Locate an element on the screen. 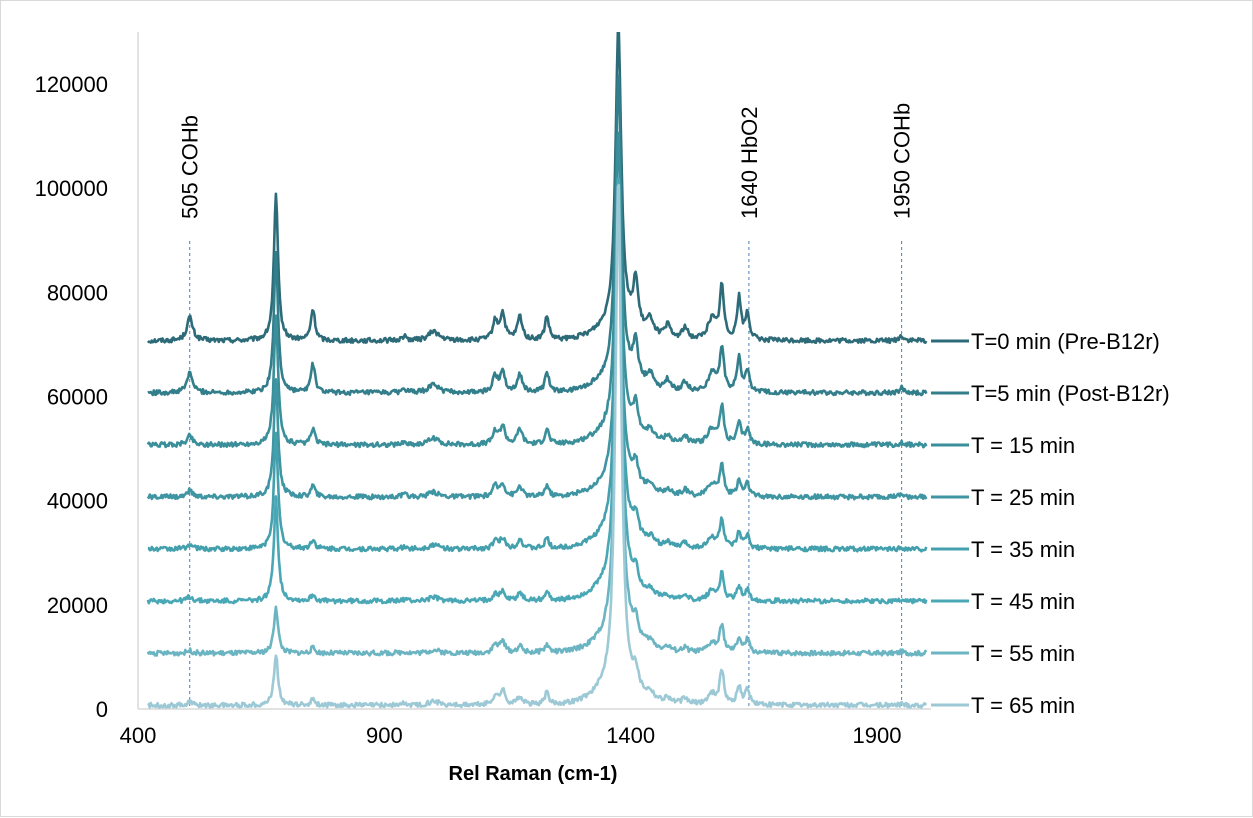 This screenshot has height=818, width=1253. legend-entry: T = 25 min is located at coordinates (1023, 497).